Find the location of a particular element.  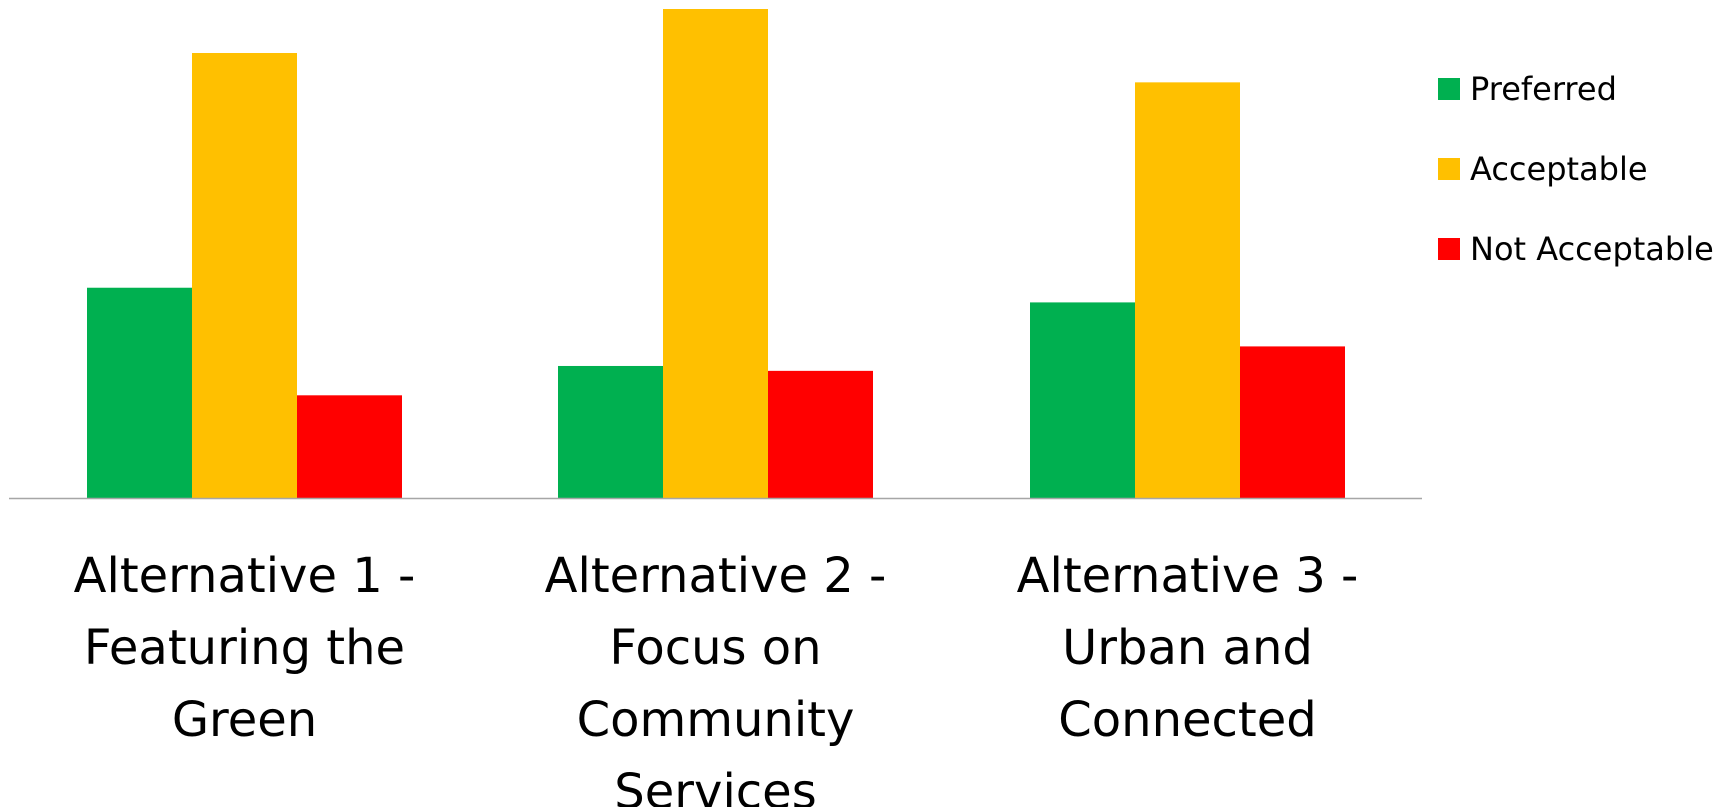

category-label-2-line-3: Community is located at coordinates (716, 720).